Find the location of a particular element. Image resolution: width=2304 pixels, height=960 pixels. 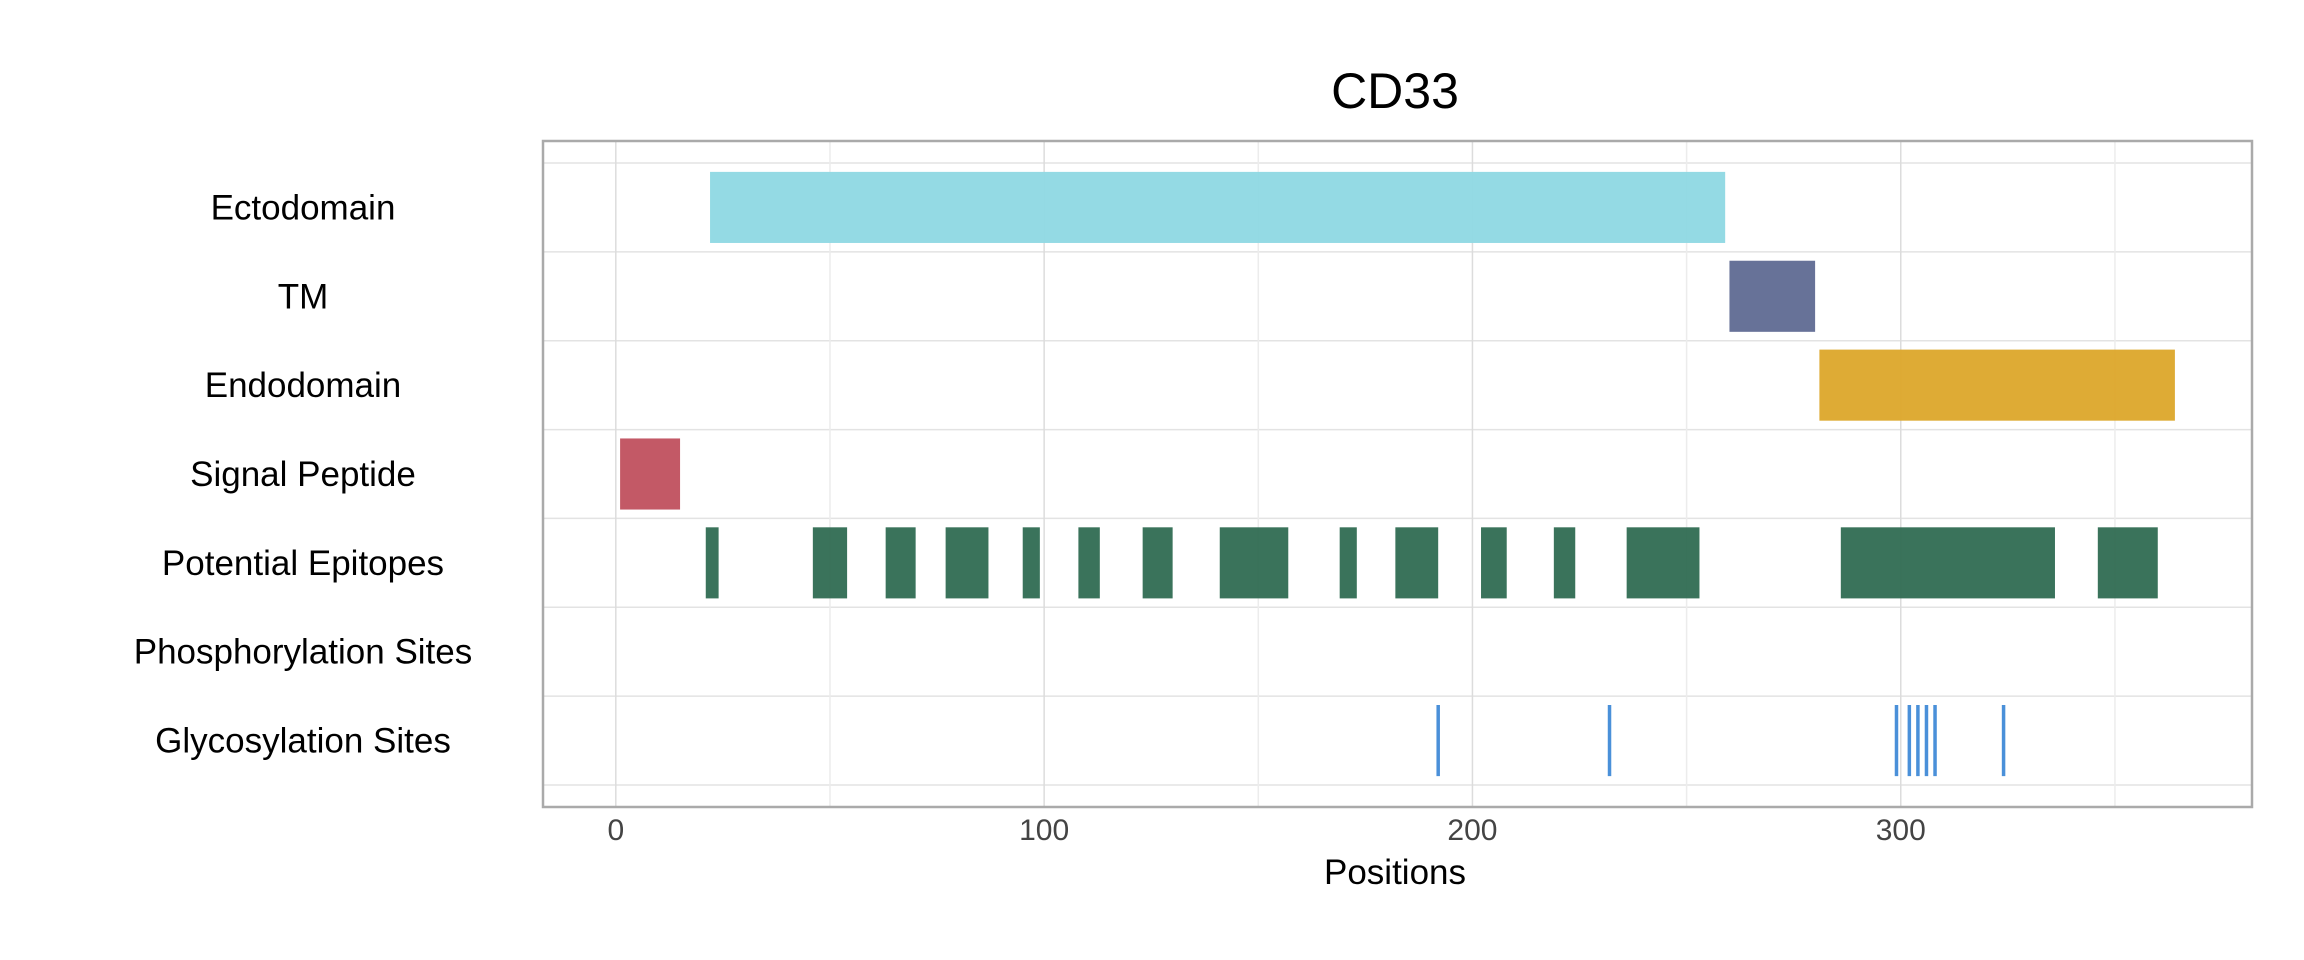

chart-title: CD33 is located at coordinates (1395, 91).